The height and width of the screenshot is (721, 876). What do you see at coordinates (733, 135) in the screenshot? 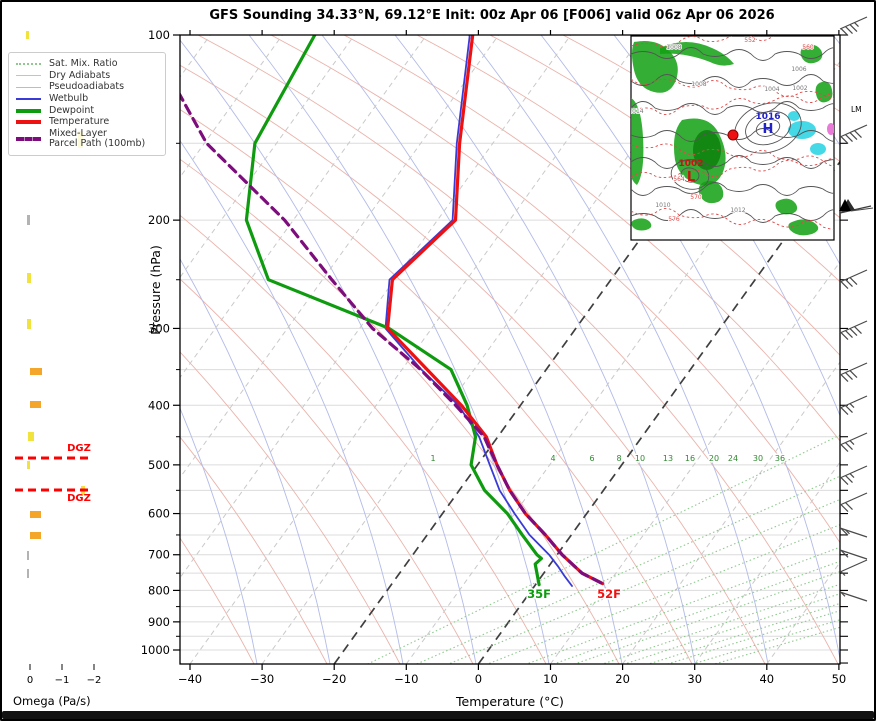
I see `station-location-dot` at bounding box center [733, 135].